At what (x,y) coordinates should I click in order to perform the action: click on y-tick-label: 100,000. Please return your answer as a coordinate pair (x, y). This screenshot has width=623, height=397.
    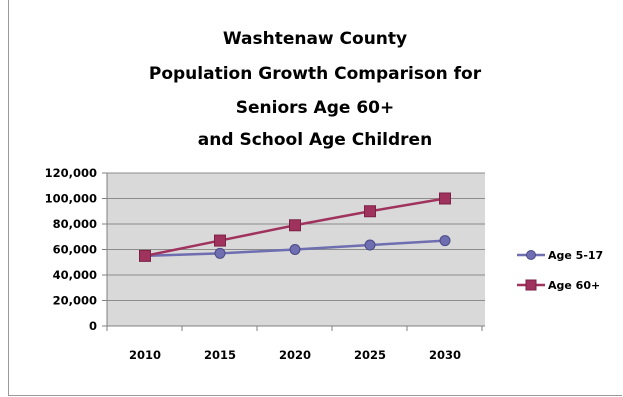
    Looking at the image, I should click on (71, 199).